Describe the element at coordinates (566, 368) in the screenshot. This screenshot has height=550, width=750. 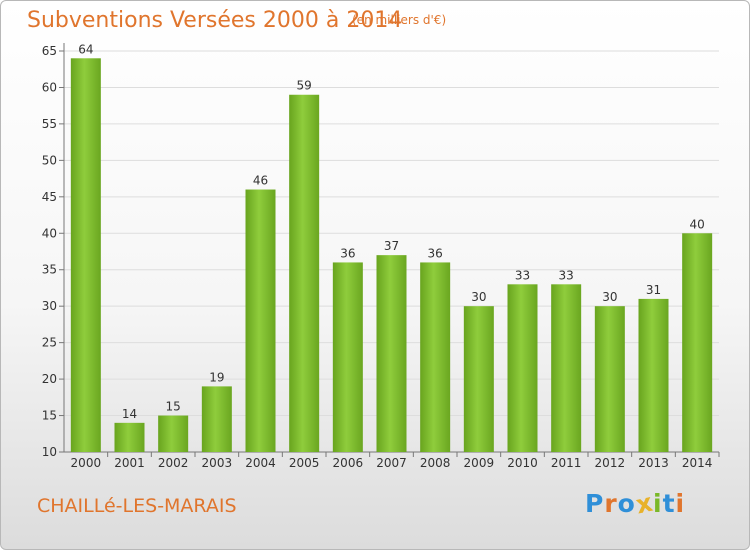
I see `bar-2011` at that location.